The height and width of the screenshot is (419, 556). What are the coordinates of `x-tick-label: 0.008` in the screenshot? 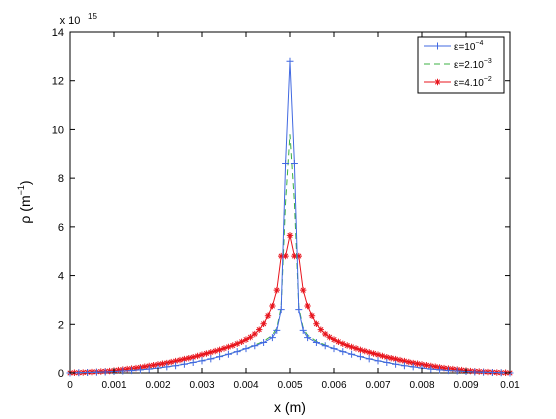 It's located at (421, 385).